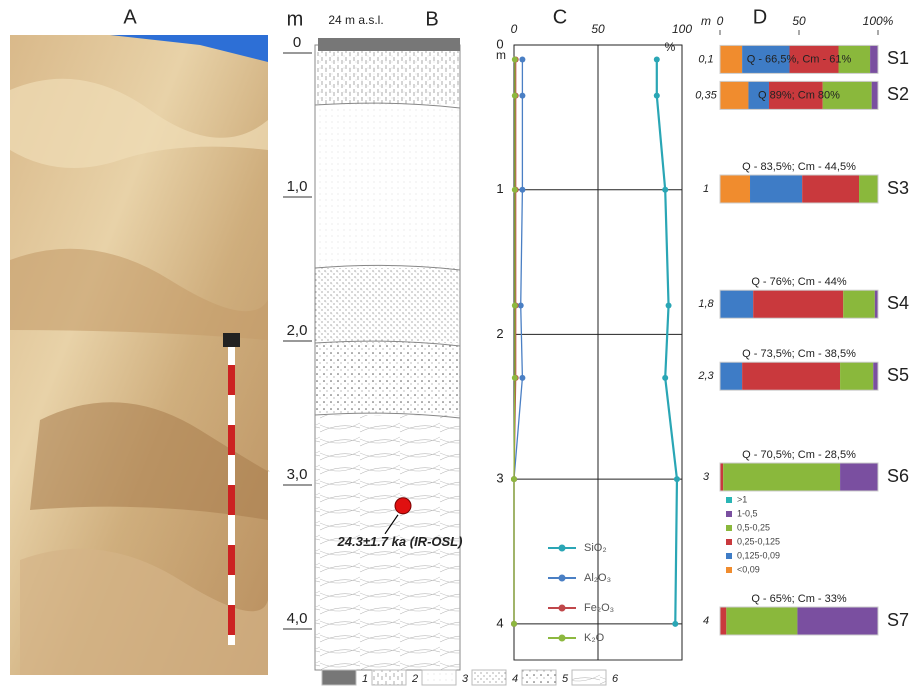 The image size is (917, 688). Describe the element at coordinates (706, 189) in the screenshot. I see `depth-label: 1` at that location.